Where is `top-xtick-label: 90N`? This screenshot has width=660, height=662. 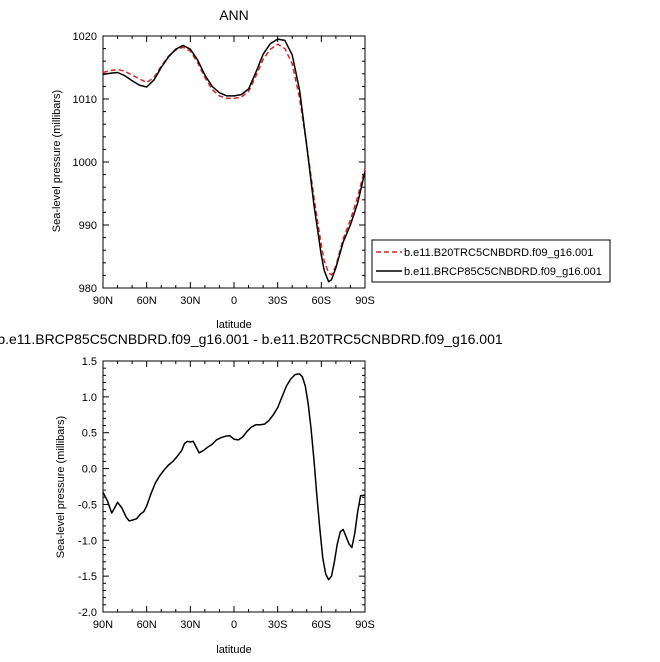 top-xtick-label: 90N is located at coordinates (103, 301).